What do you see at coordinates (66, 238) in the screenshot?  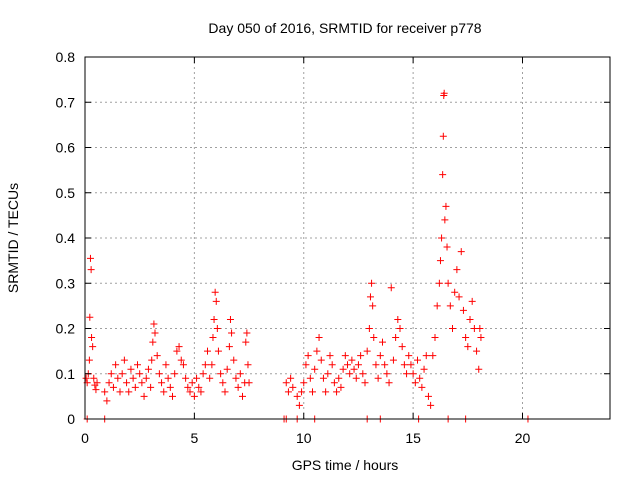 I see `y-tick-label: 0.4` at bounding box center [66, 238].